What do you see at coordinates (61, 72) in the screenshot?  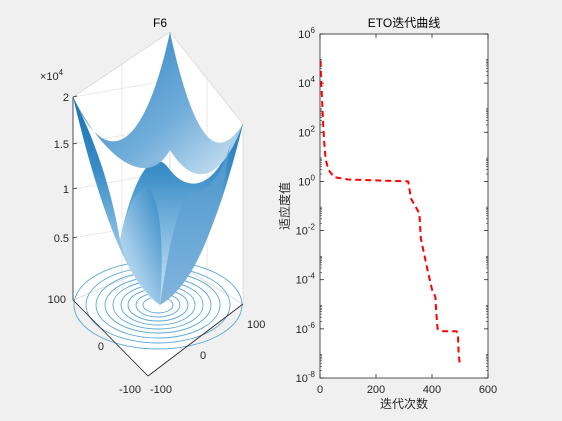 I see `z-exponent-power: 4` at bounding box center [61, 72].